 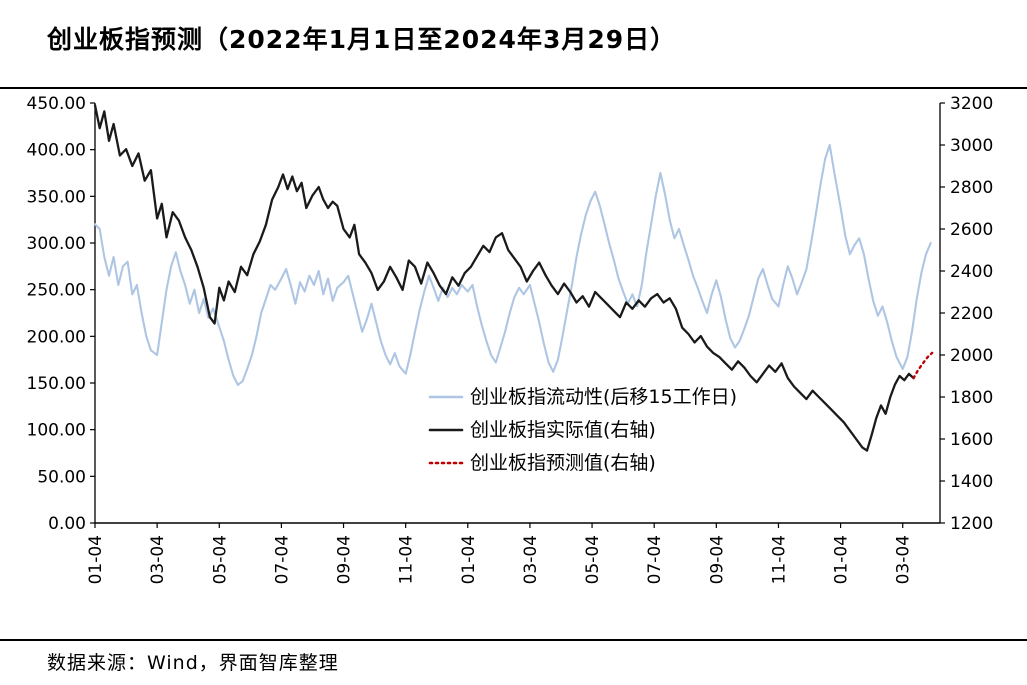 What do you see at coordinates (56, 244) in the screenshot?
I see `left-axis-label: 300.00` at bounding box center [56, 244].